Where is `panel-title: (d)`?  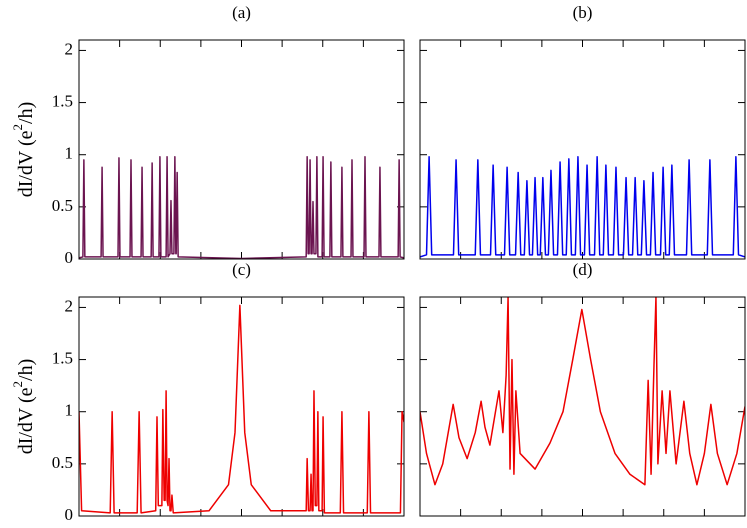 panel-title: (d) is located at coordinates (583, 269).